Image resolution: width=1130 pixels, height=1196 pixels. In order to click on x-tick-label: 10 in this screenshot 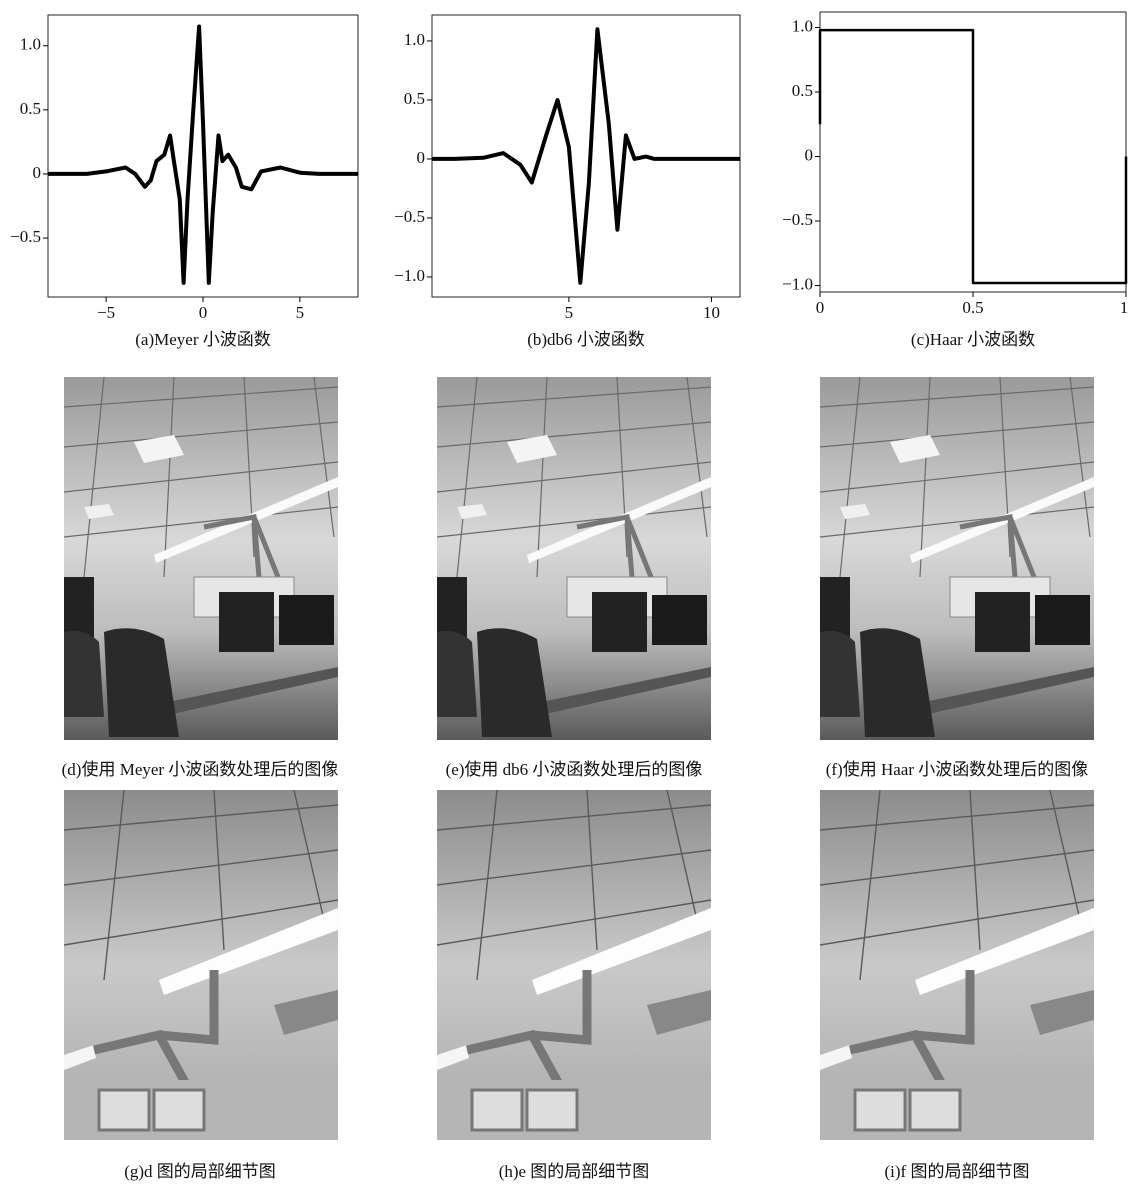, I will do `click(711, 312)`.